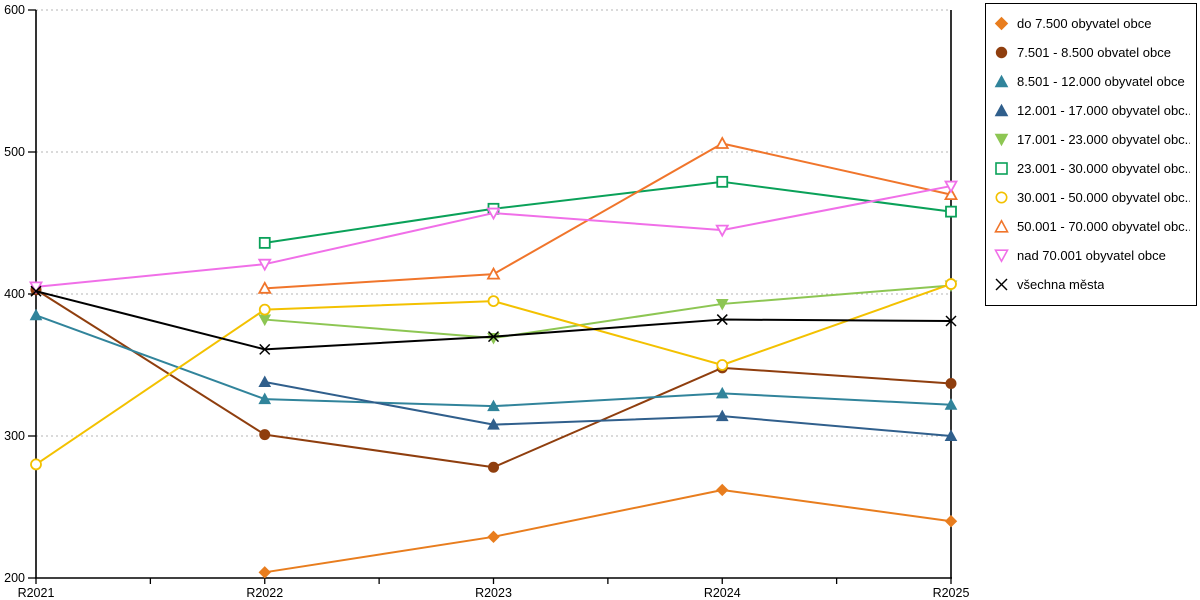  What do you see at coordinates (493, 424) in the screenshot?
I see `data-point-12001-17000-R2023` at bounding box center [493, 424].